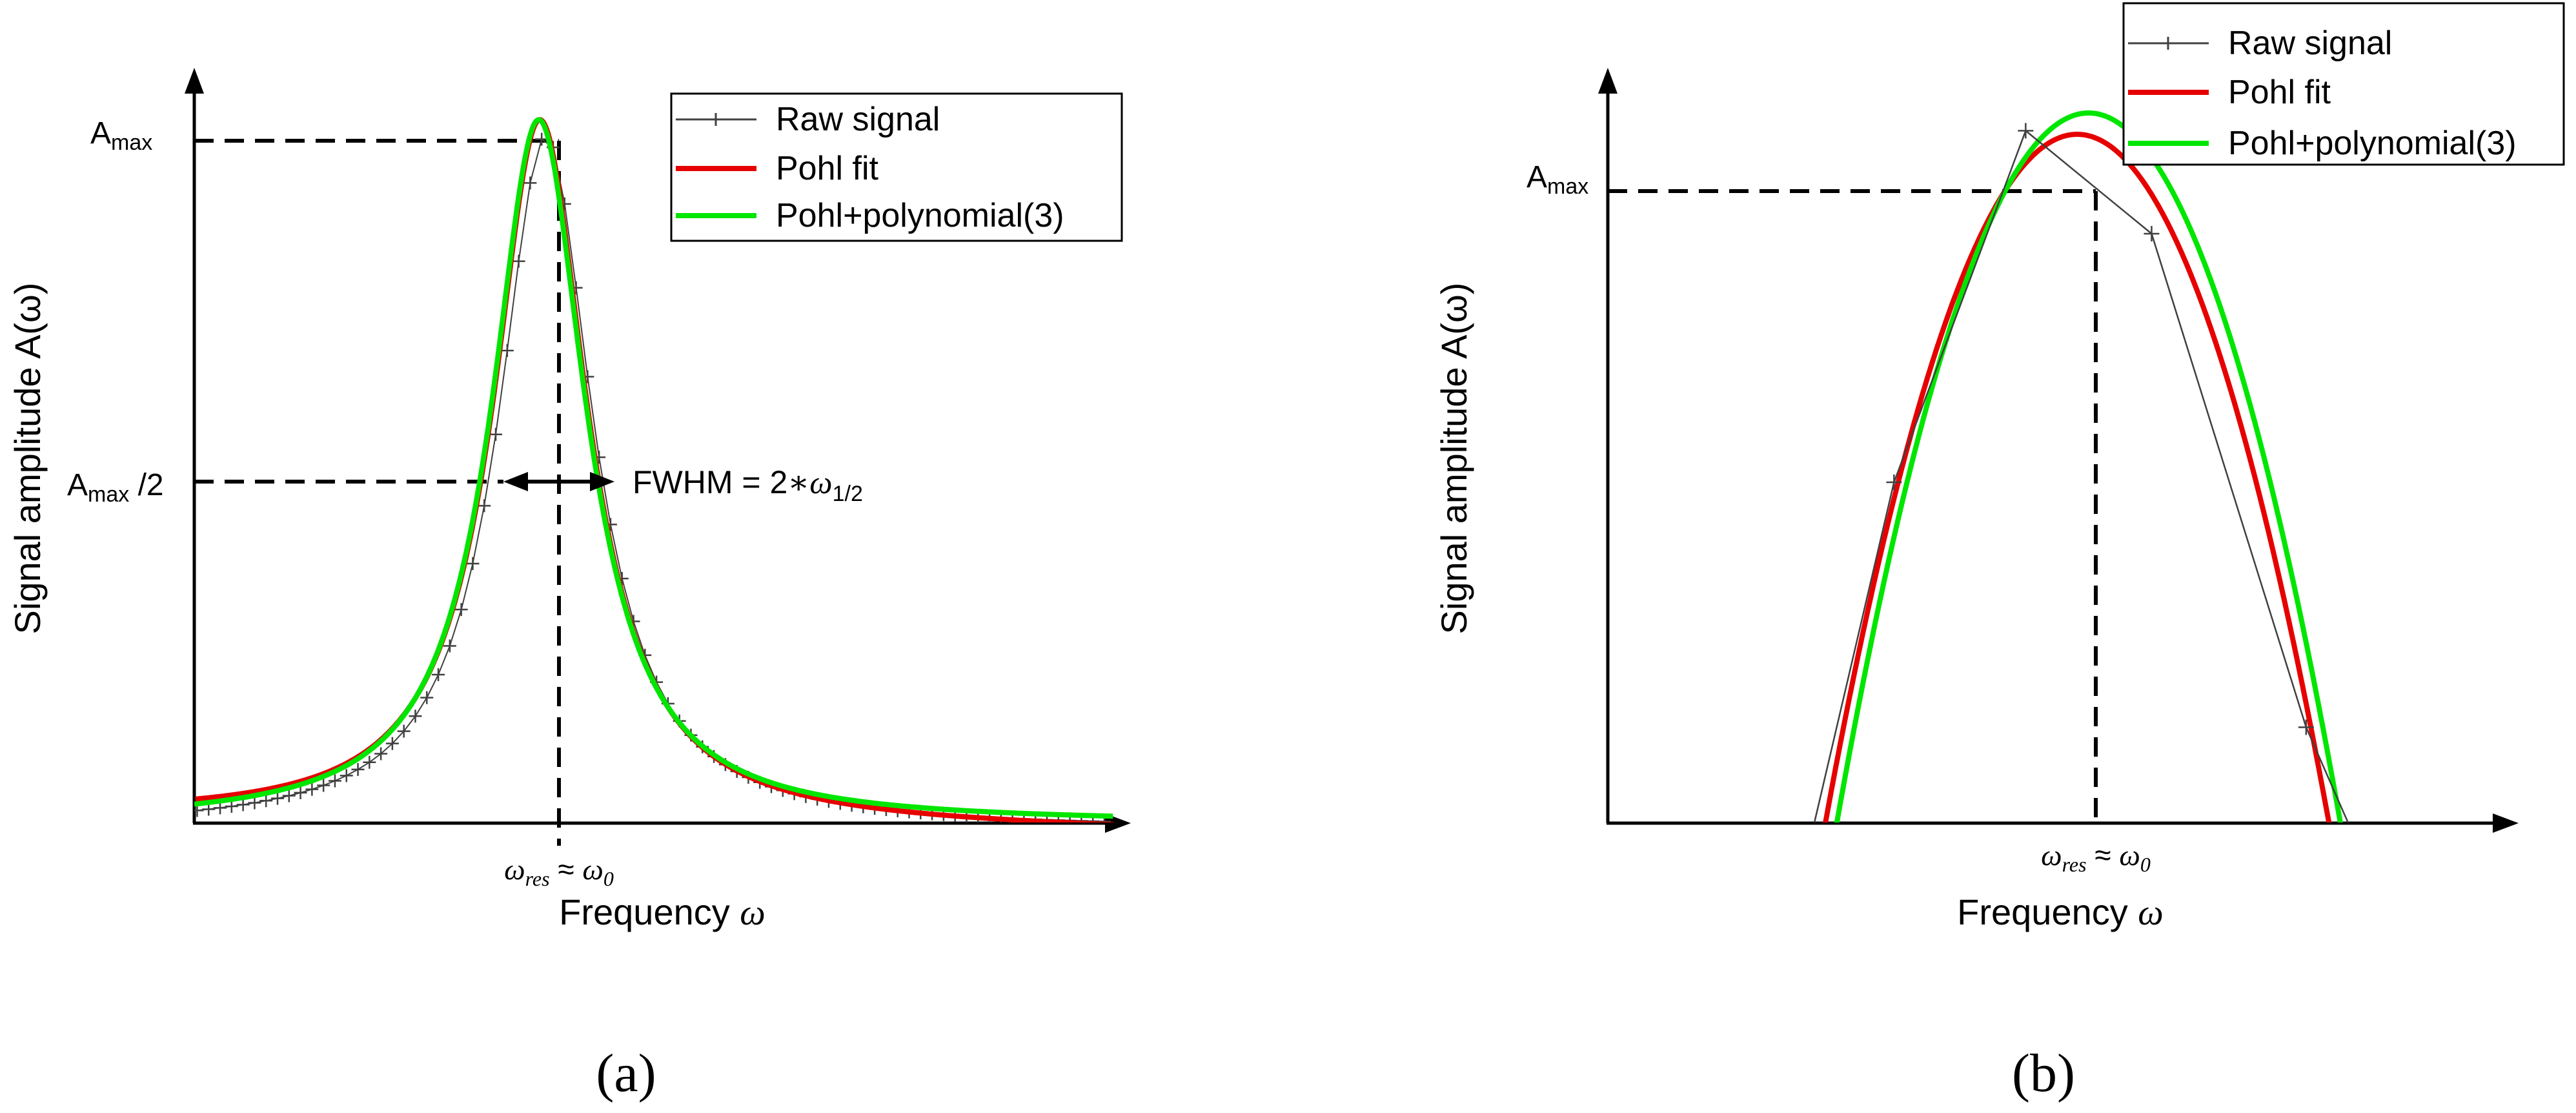  What do you see at coordinates (121, 135) in the screenshot?
I see `panel-a-amax-label: Amax` at bounding box center [121, 135].